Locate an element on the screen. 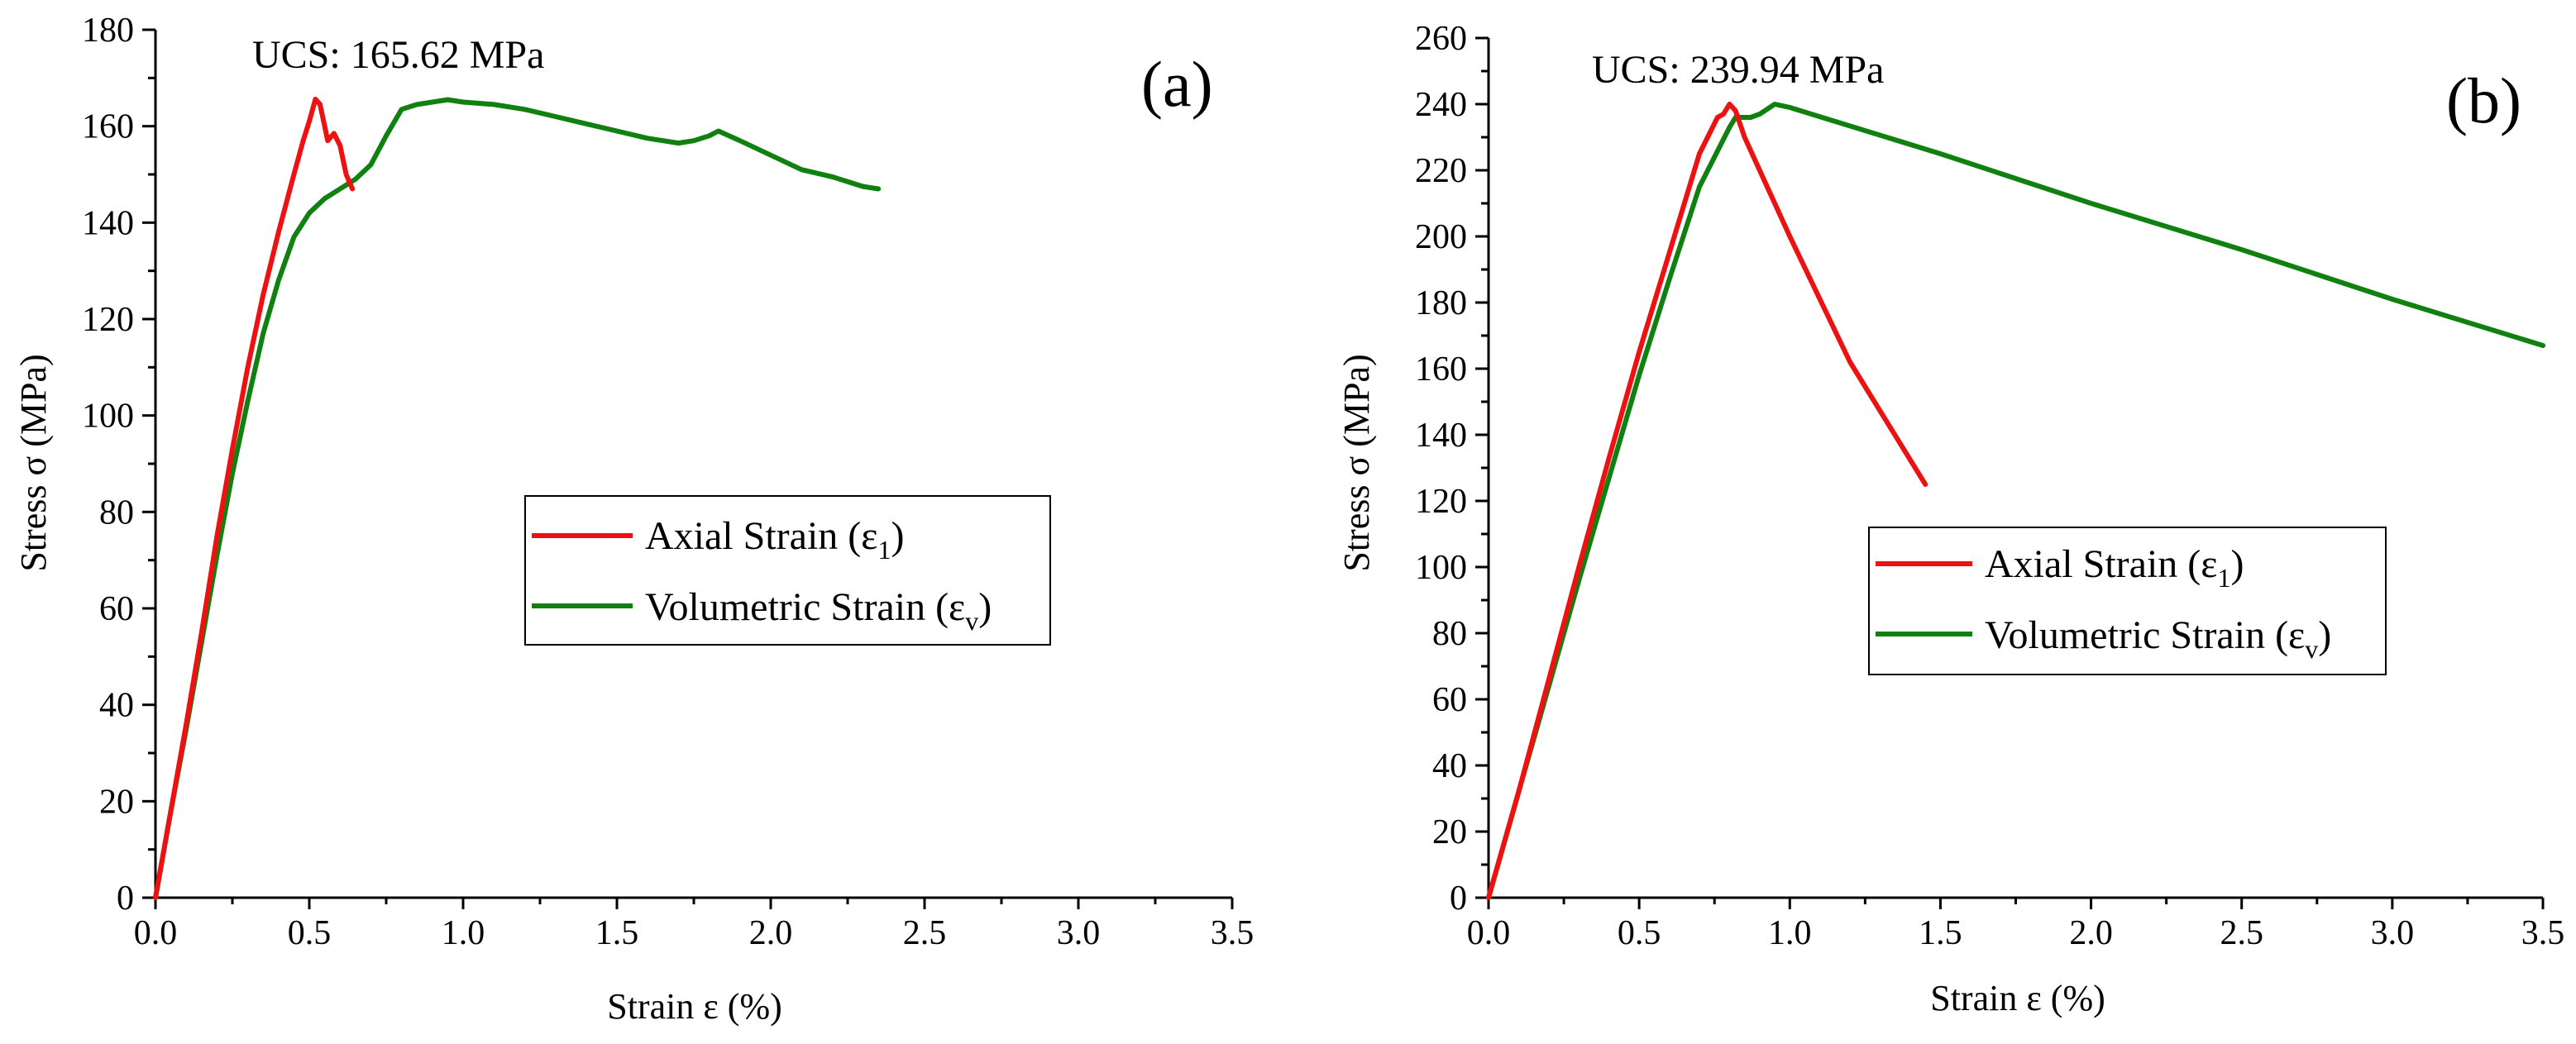 The height and width of the screenshot is (1044, 2576). y-tick-label-b: 200 is located at coordinates (1441, 237).